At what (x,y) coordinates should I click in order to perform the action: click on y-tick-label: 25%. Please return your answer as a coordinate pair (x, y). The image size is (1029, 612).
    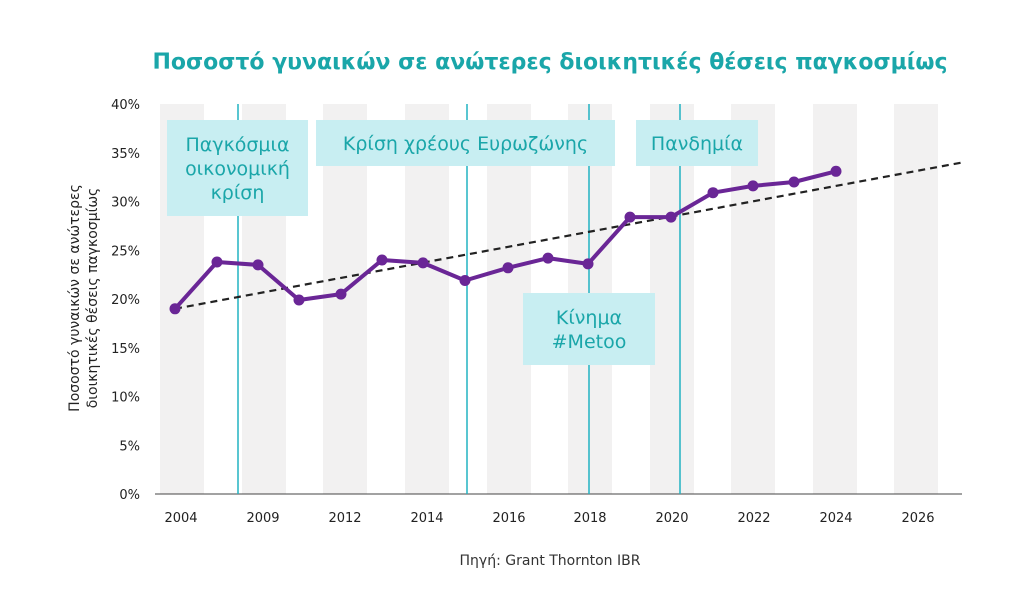
    Looking at the image, I should click on (125, 251).